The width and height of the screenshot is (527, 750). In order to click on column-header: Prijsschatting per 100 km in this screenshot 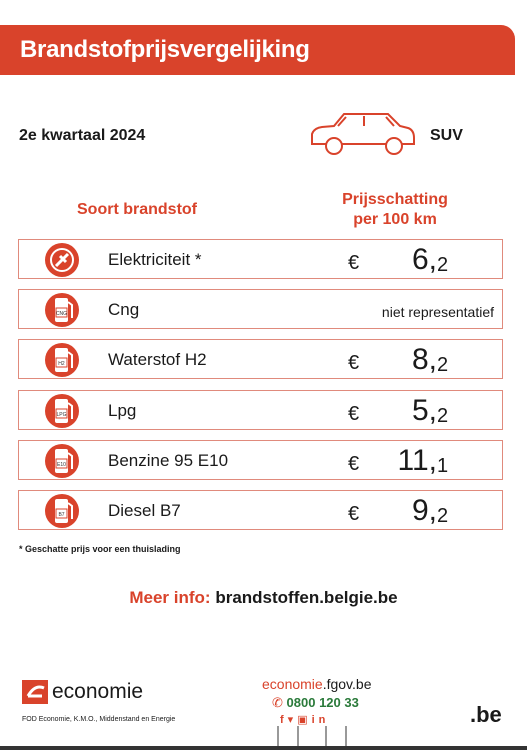, I will do `click(395, 210)`.